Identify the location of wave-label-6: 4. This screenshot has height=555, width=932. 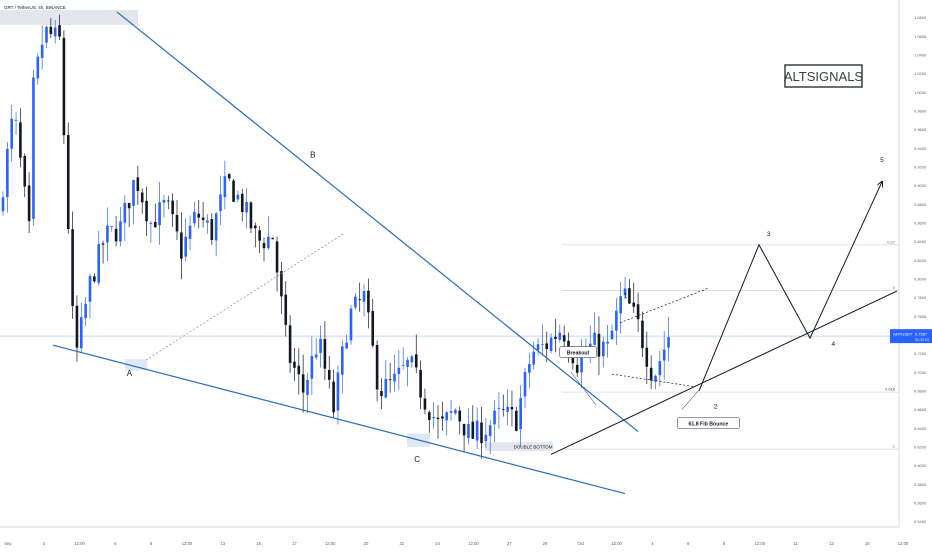
(834, 344).